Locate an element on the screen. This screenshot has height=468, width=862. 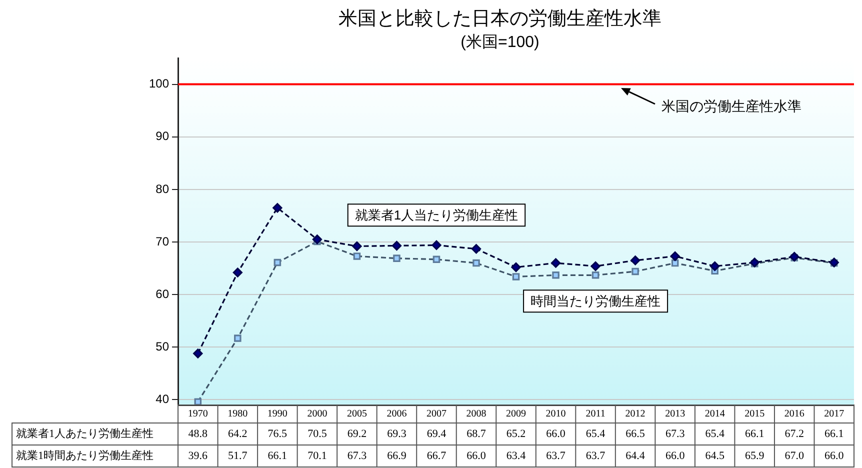
data-label: 70.5 is located at coordinates (318, 434).